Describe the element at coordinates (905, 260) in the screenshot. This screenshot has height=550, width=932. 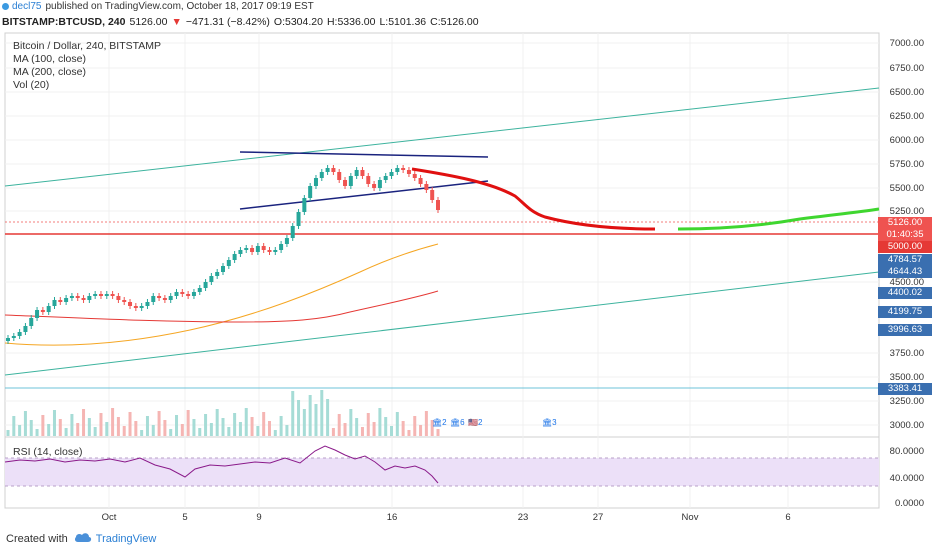
I see `level-tag: 4784.57` at that location.